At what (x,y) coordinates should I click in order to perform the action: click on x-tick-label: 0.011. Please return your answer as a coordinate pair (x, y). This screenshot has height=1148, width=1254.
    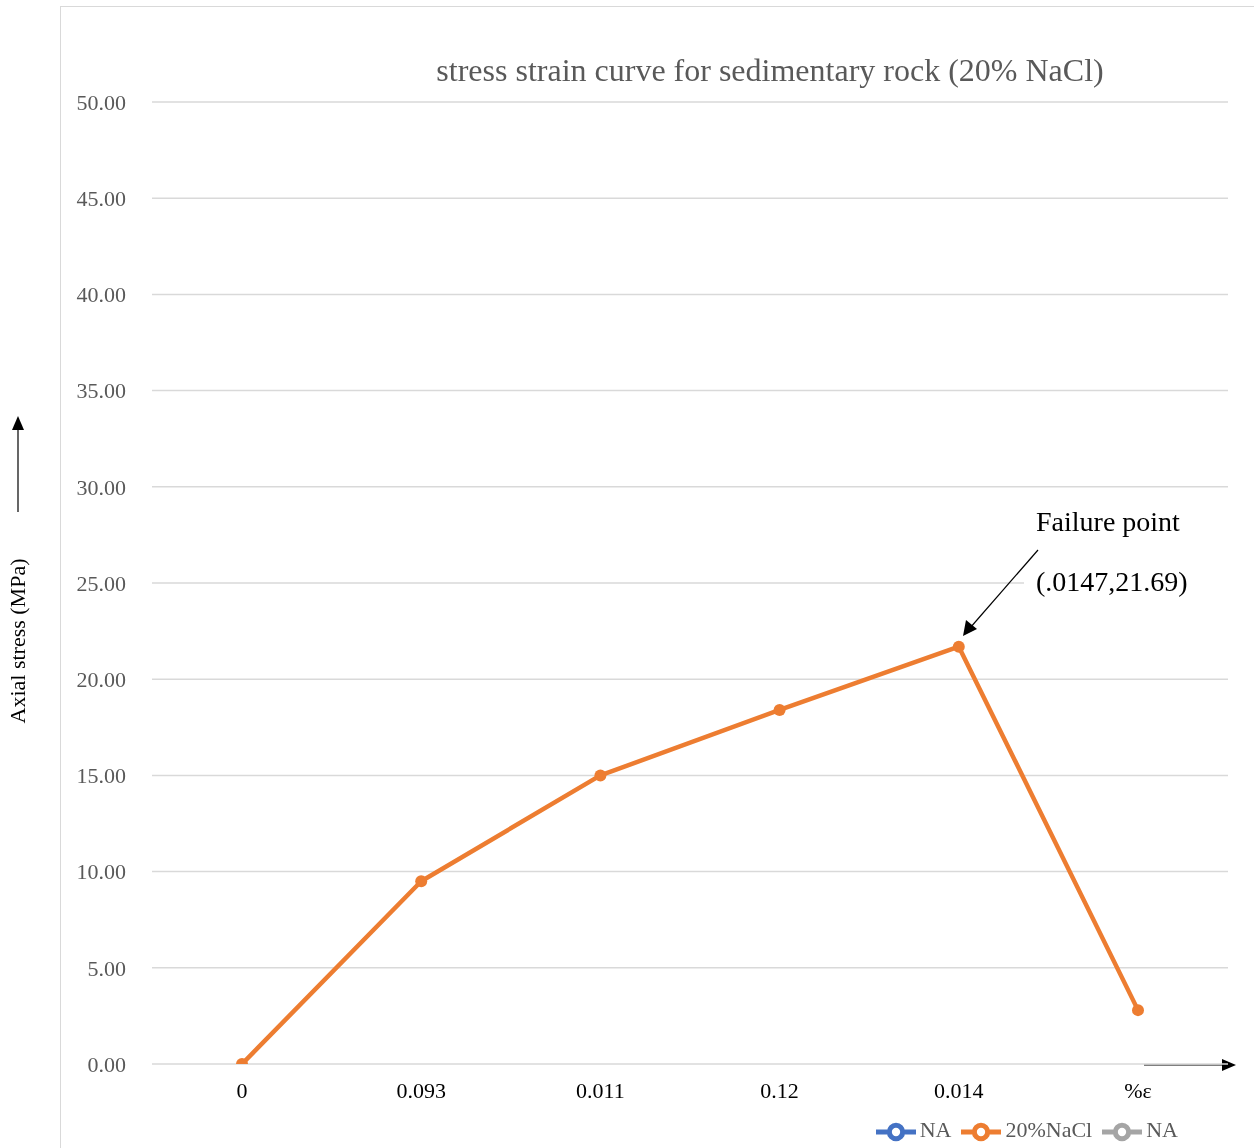
    Looking at the image, I should click on (600, 1090).